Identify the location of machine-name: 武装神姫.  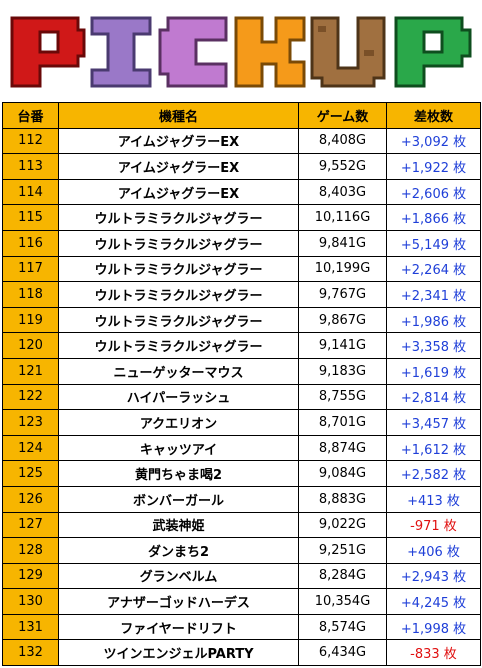
(178, 525).